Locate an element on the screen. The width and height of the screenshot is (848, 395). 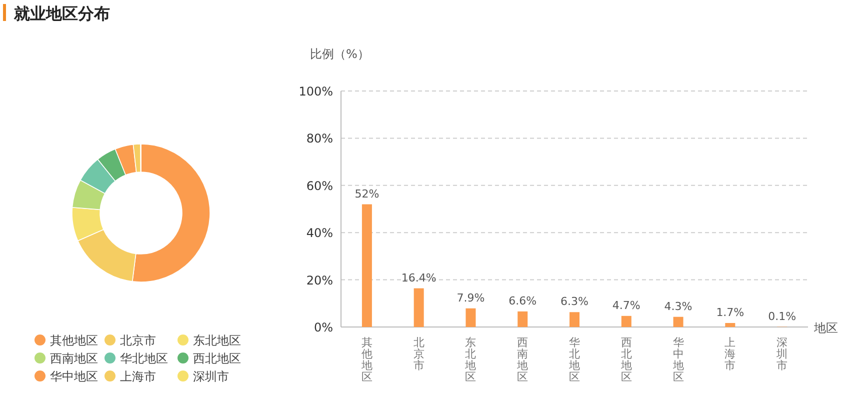
y-tick-label: 60% is located at coordinates (319, 185).